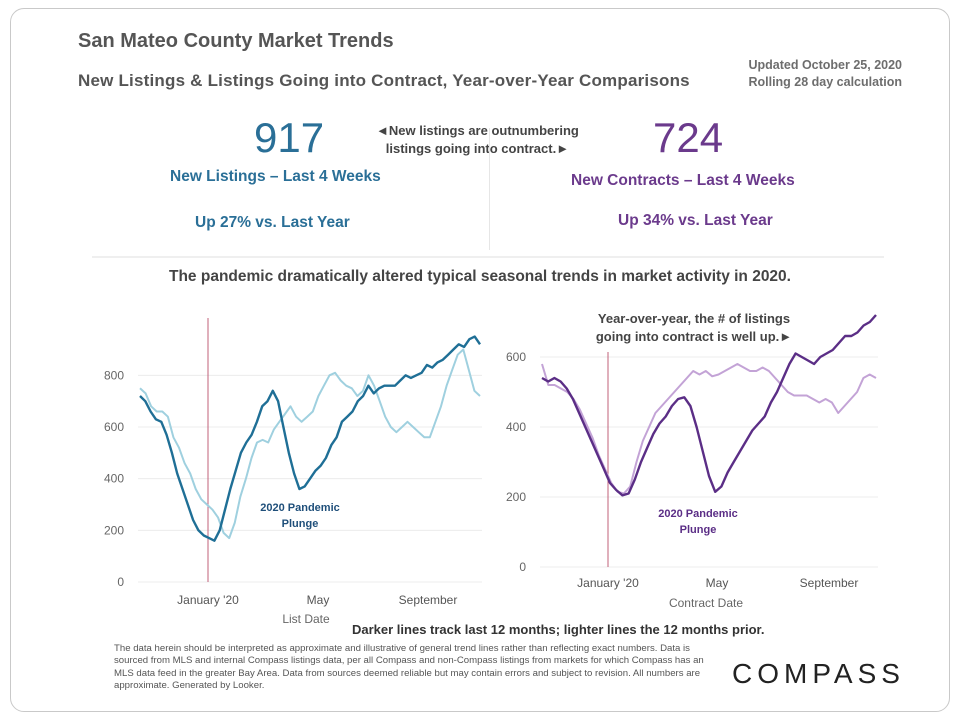  Describe the element at coordinates (477, 148) in the screenshot. I see `kpi-note-line2: listings going into contract.►` at that location.